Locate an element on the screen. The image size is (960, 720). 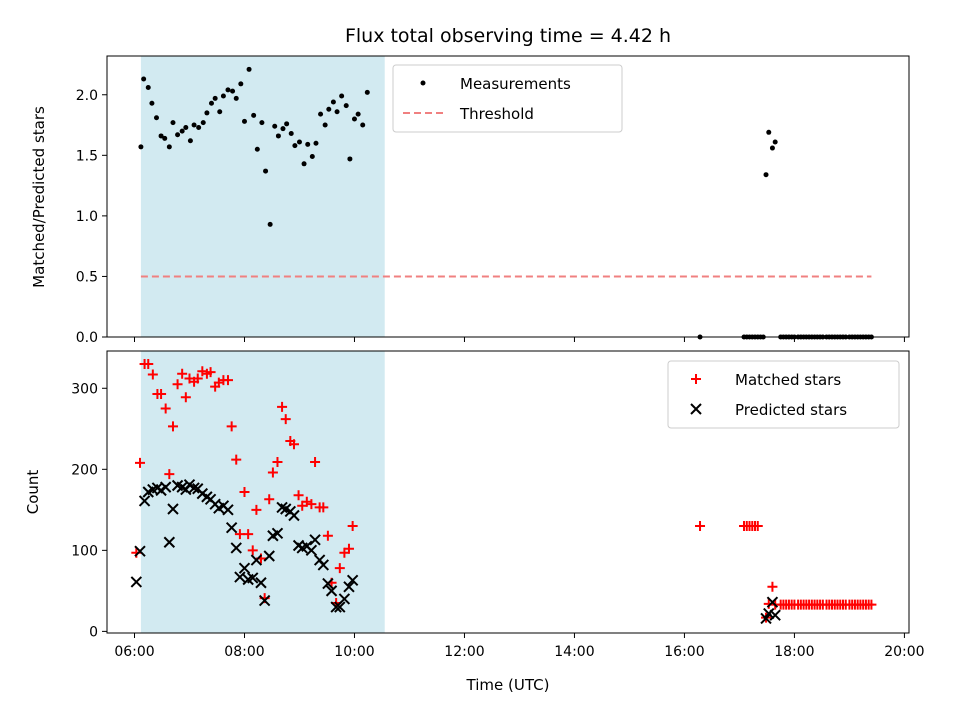
counts-y-ticks: 0 100 200 300 is located at coordinates (89, 510).